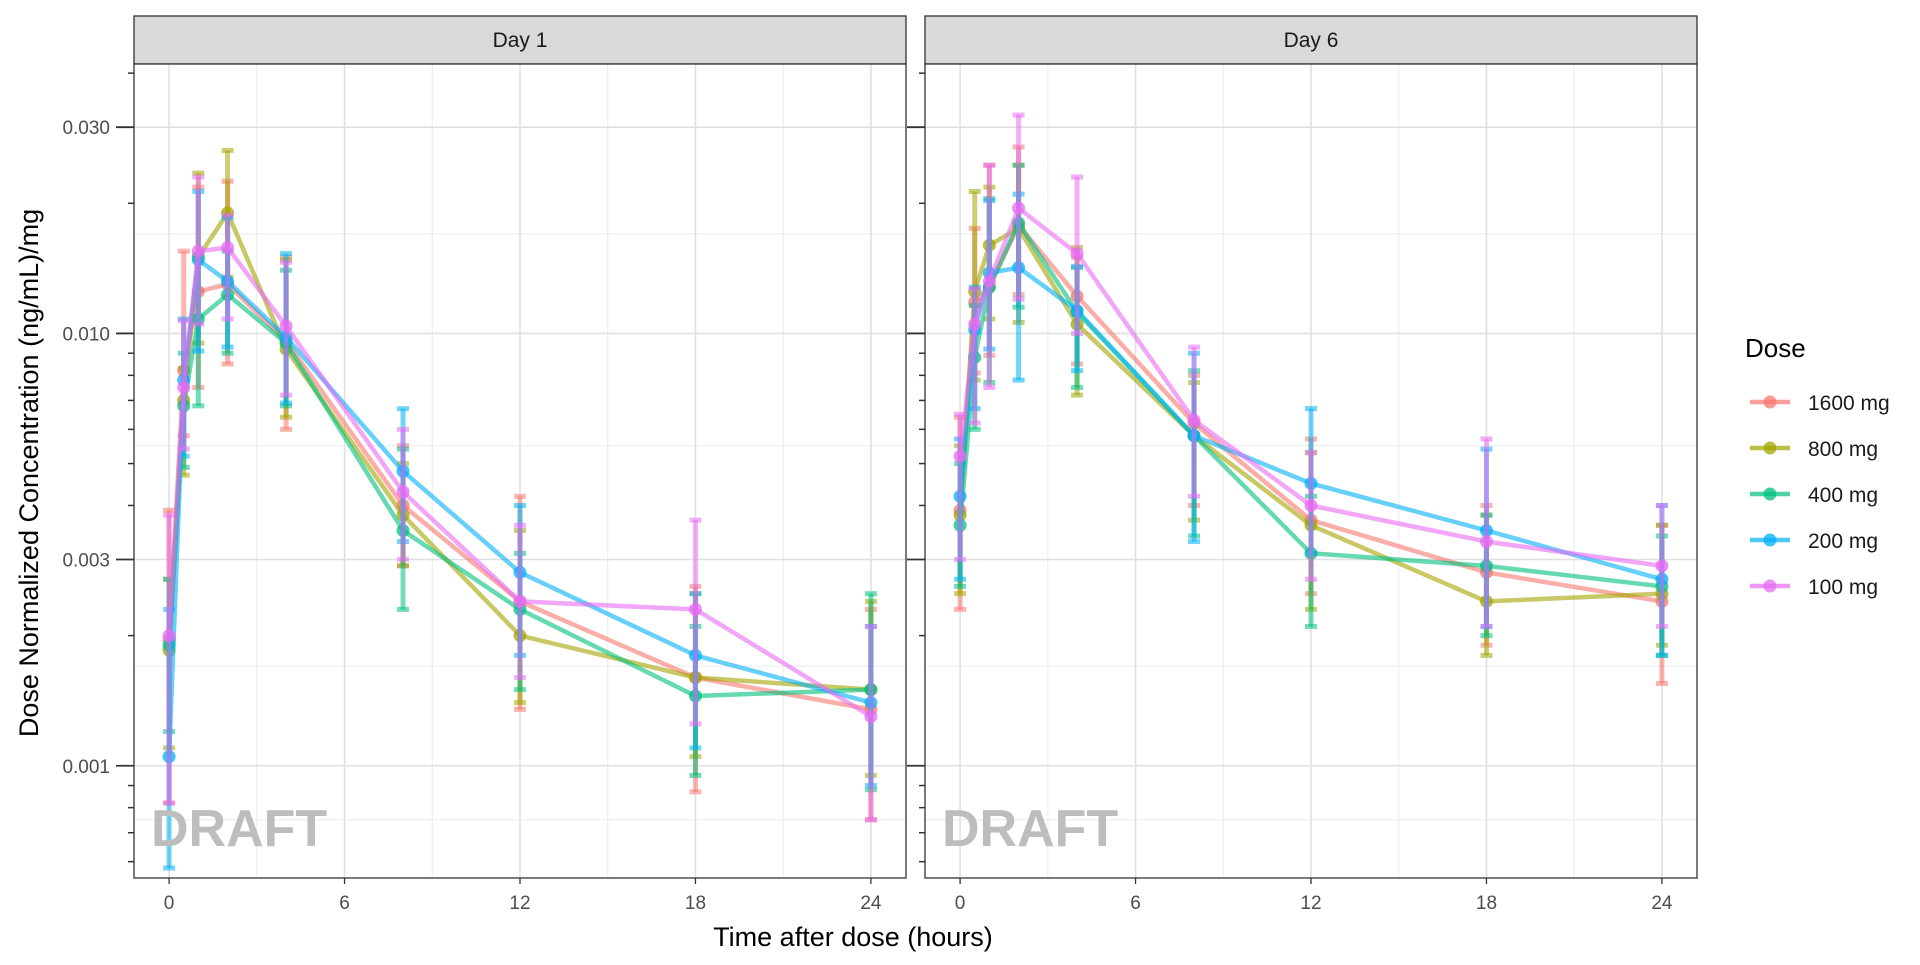 The image size is (1920, 965). I want to click on facet-strip-label: Day 1, so click(520, 40).